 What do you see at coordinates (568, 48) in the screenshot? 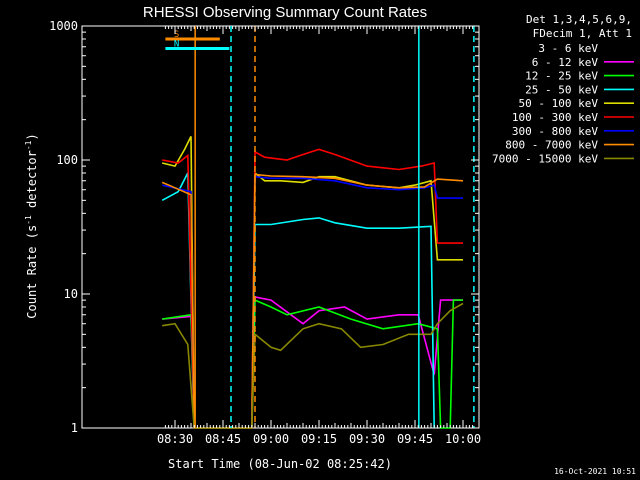
I see `legend-label-0: 3 - 6 keV` at bounding box center [568, 48].